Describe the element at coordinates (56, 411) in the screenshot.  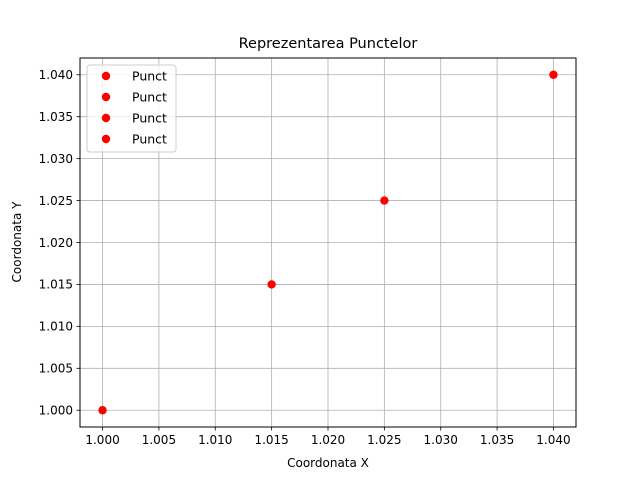
I see `y-tick-label: 1.000` at that location.